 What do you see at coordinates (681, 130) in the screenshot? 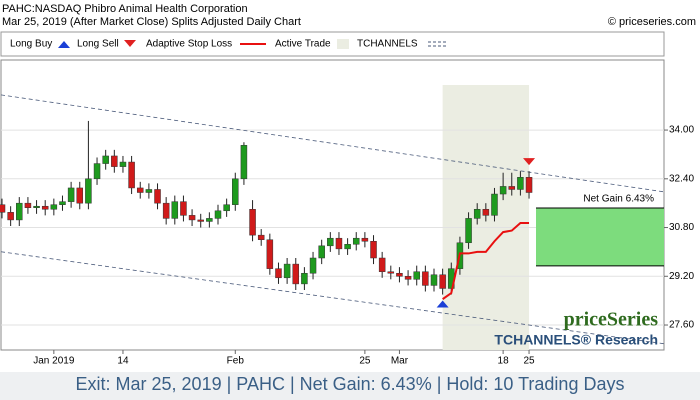
I see `y-tick-label: 34.00` at bounding box center [681, 130].